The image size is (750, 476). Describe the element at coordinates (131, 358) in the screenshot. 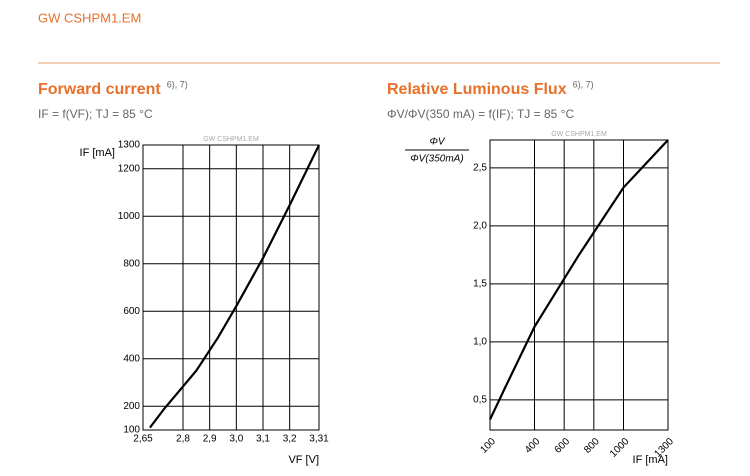

I see `y-tick-label: 400` at that location.